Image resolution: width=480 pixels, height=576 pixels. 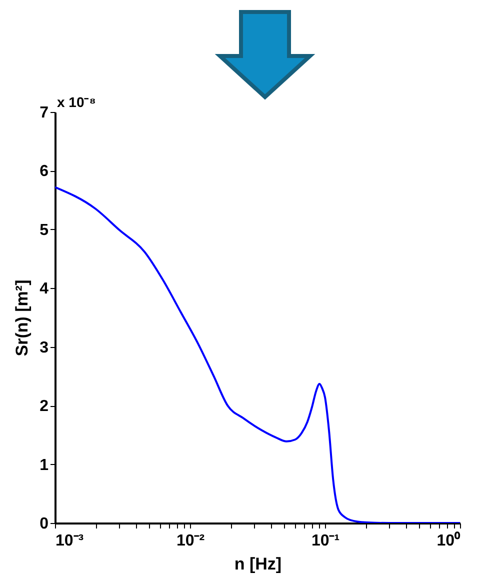 I want to click on text: x 10⁻⁸, so click(x=76, y=102).